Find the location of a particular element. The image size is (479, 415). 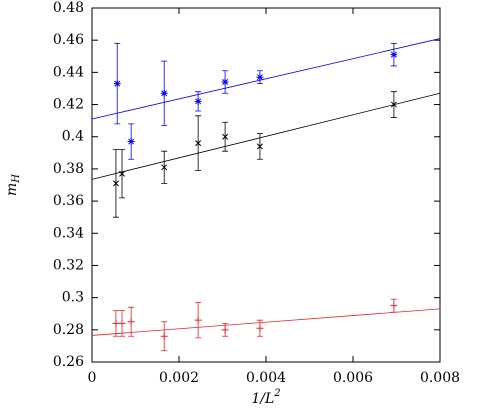

y-tick-label: 0.44 is located at coordinates (68, 72).